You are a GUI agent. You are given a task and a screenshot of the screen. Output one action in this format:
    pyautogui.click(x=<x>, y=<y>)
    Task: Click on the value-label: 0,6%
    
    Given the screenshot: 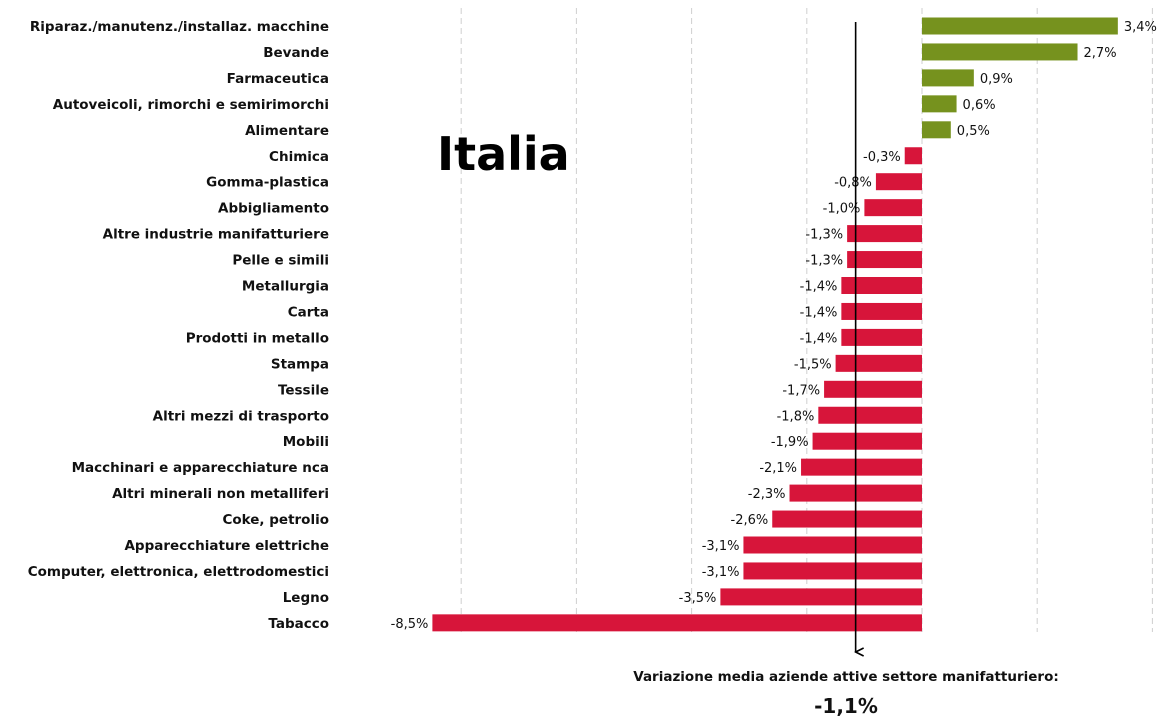 What is the action you would take?
    pyautogui.click(x=979, y=105)
    